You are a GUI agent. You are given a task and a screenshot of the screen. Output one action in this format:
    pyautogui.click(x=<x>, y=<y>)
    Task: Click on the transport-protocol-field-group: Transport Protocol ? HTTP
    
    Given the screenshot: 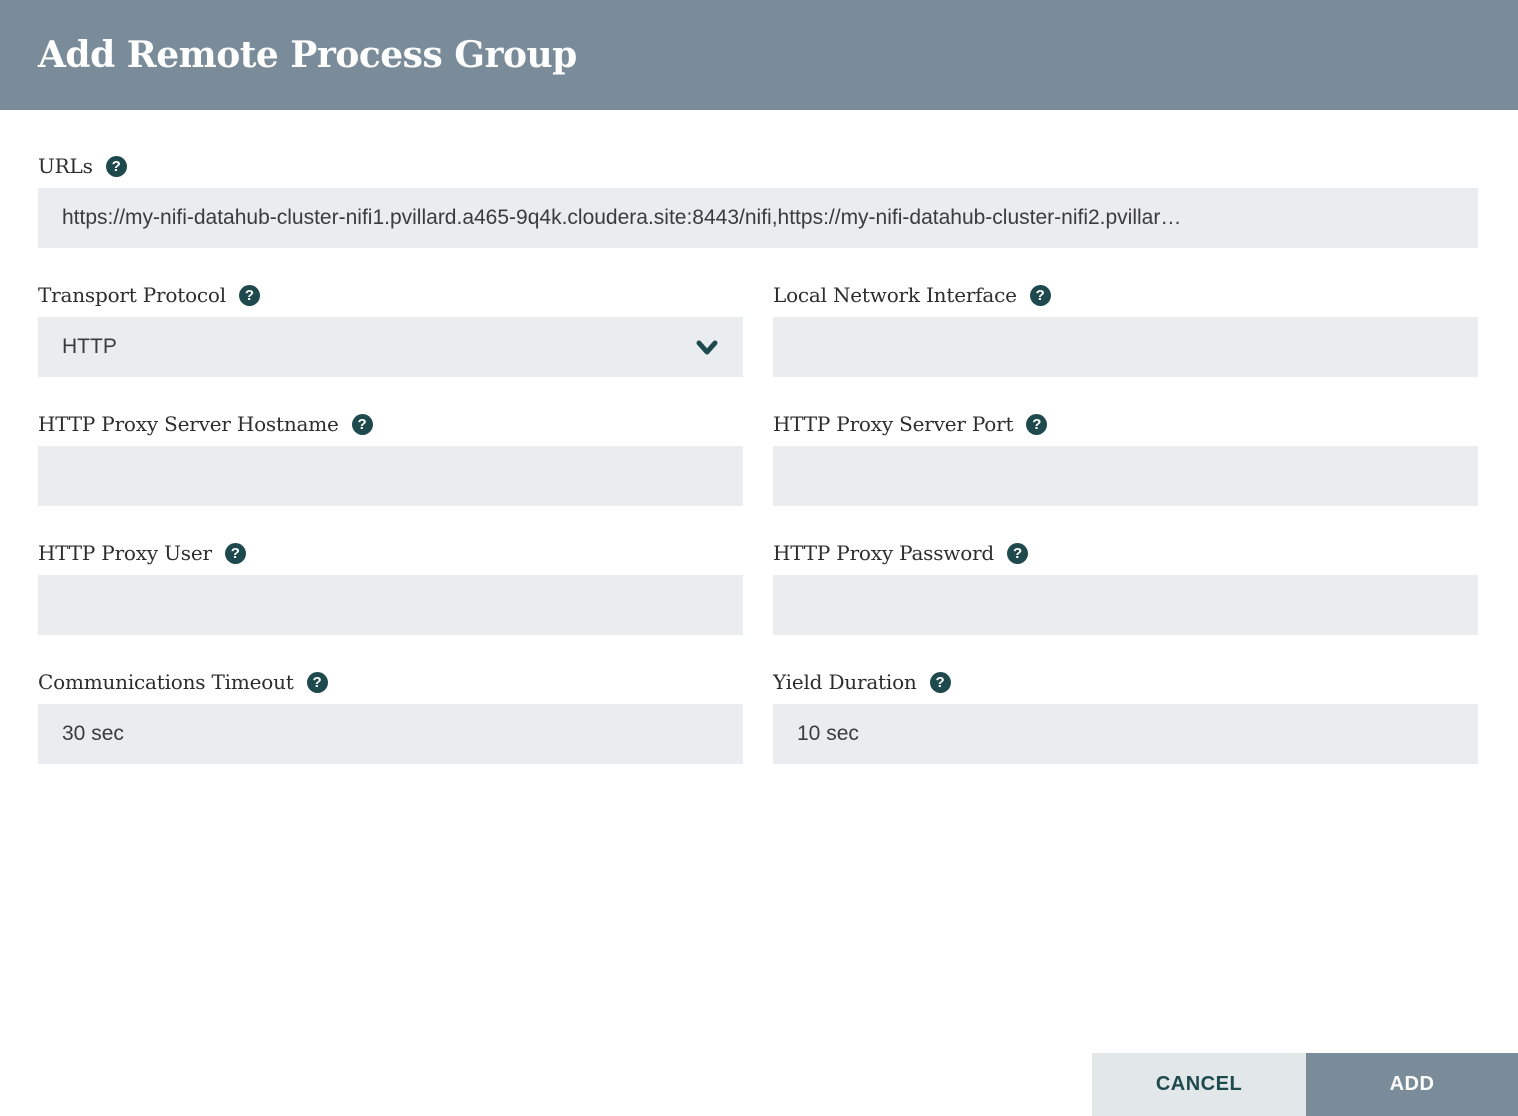 What is the action you would take?
    pyautogui.click(x=390, y=329)
    